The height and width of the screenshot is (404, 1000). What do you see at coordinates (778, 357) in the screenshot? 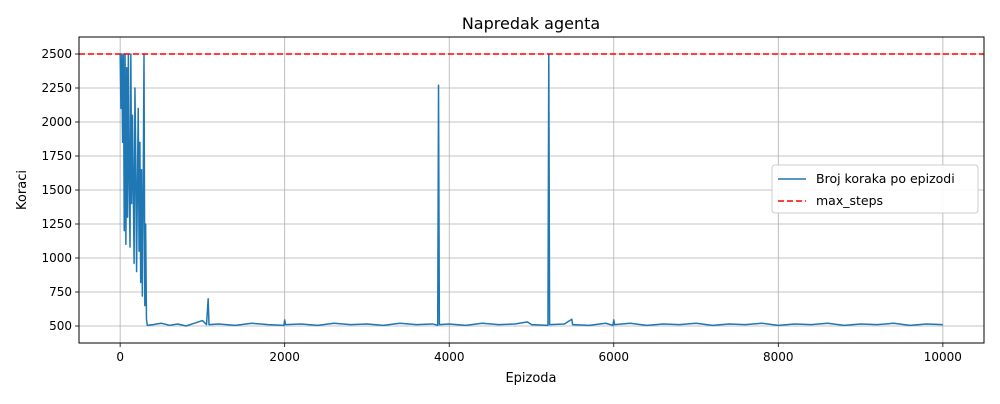
I see `x-tick-label: 8000` at bounding box center [778, 357].